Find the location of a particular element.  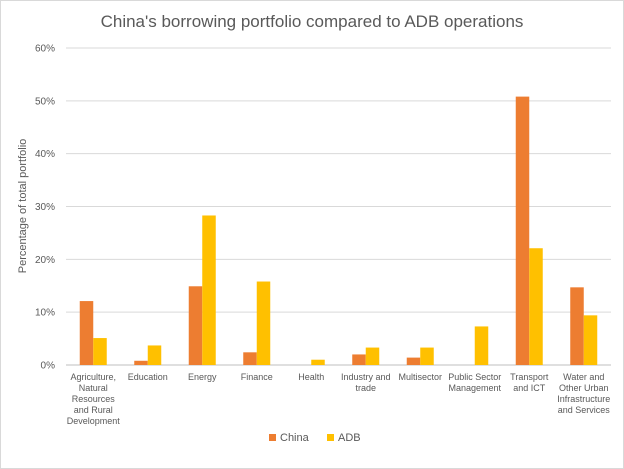

x-category-label: Public Sector Management is located at coordinates (474, 382).